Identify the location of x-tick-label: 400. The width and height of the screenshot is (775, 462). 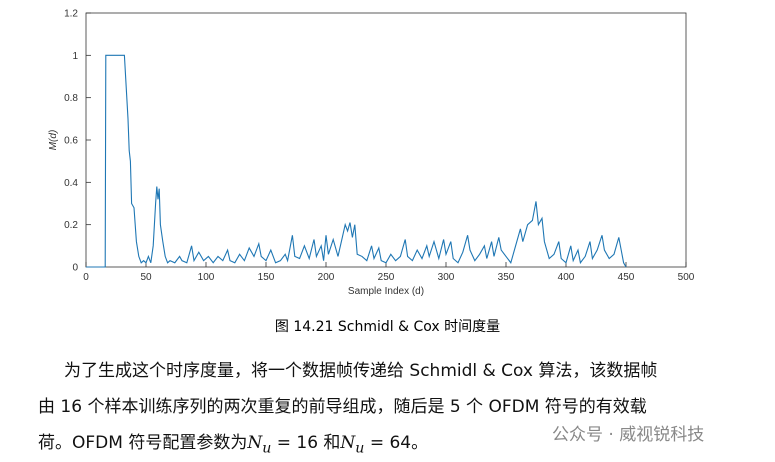
(566, 277).